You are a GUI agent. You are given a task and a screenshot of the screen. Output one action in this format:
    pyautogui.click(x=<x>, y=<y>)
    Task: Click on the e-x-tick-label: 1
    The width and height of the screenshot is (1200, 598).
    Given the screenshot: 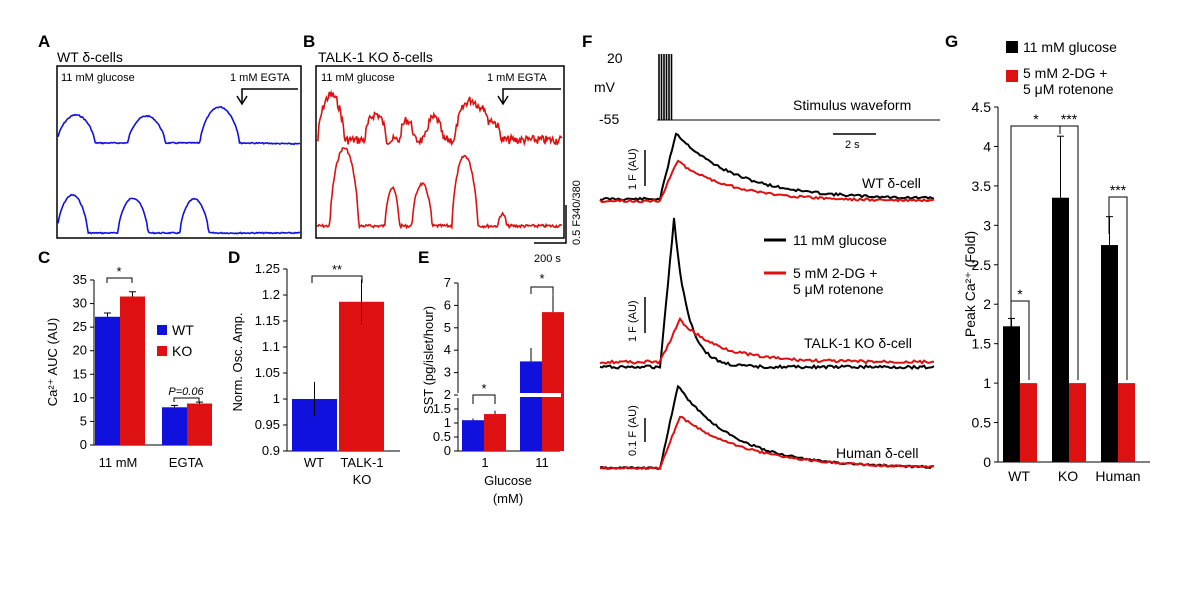 What is the action you would take?
    pyautogui.click(x=484, y=462)
    